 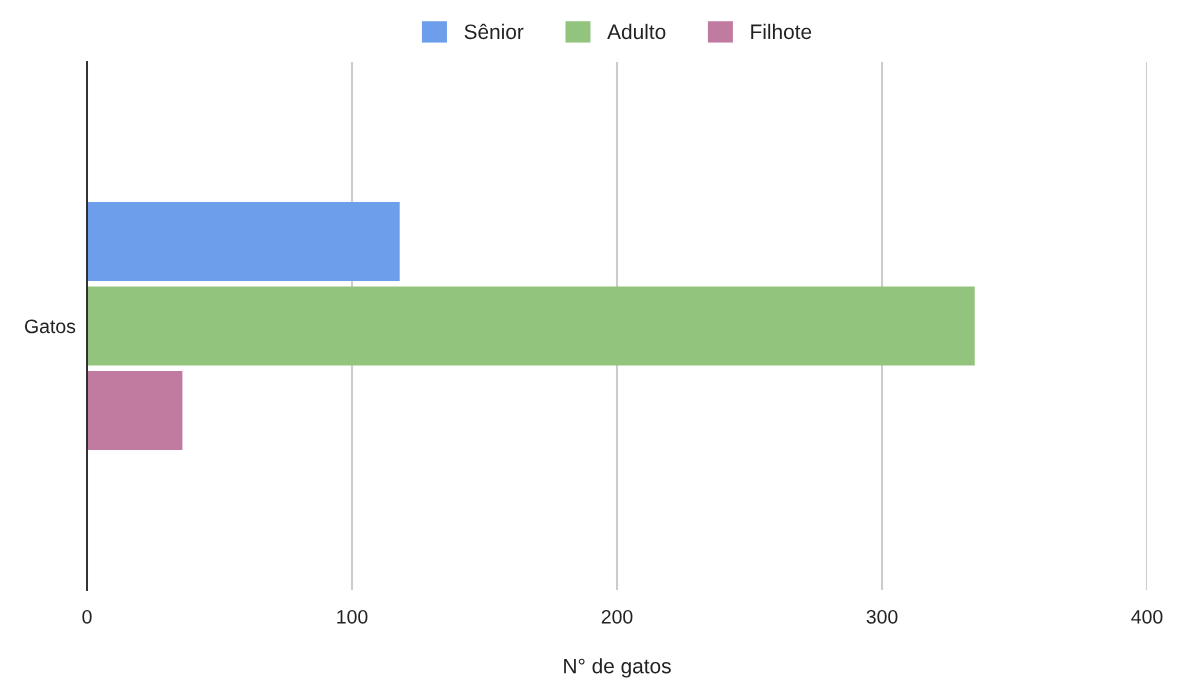 What do you see at coordinates (87, 616) in the screenshot?
I see `x-tick-label: 0` at bounding box center [87, 616].